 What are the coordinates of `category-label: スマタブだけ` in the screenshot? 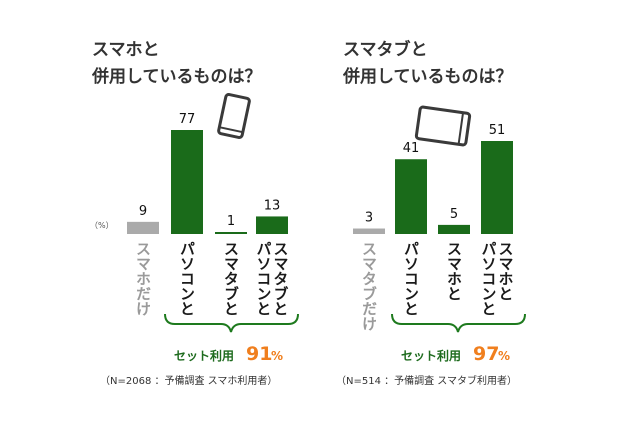 It's located at (369, 286).